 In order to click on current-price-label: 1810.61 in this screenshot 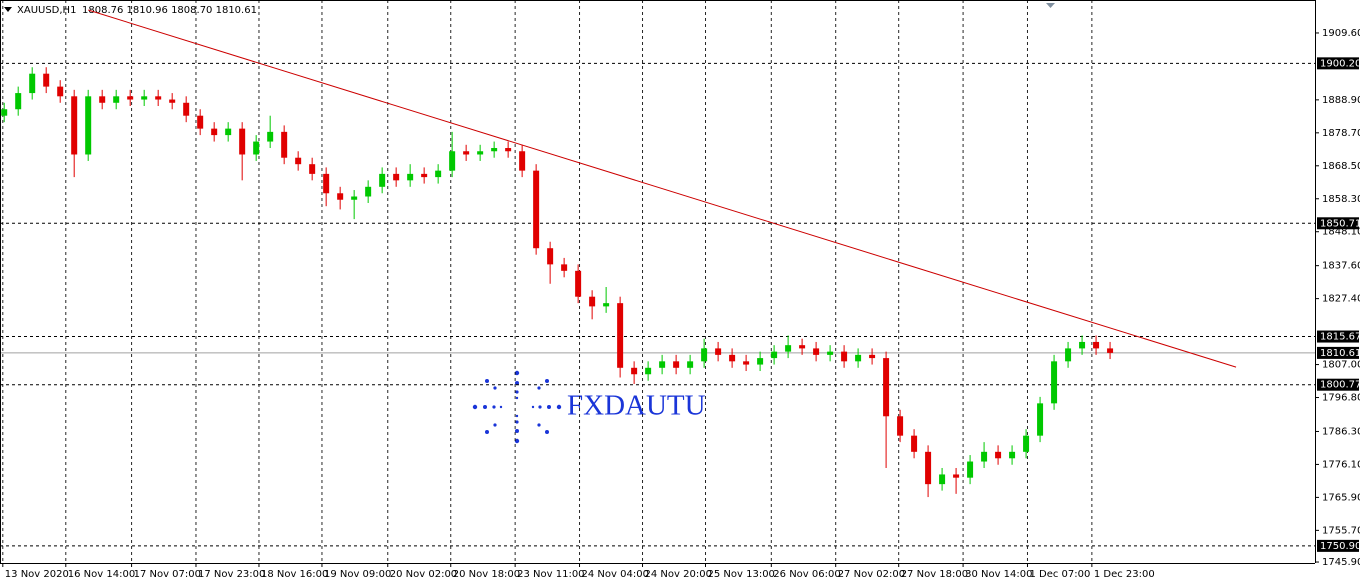, I will do `click(1340, 353)`.